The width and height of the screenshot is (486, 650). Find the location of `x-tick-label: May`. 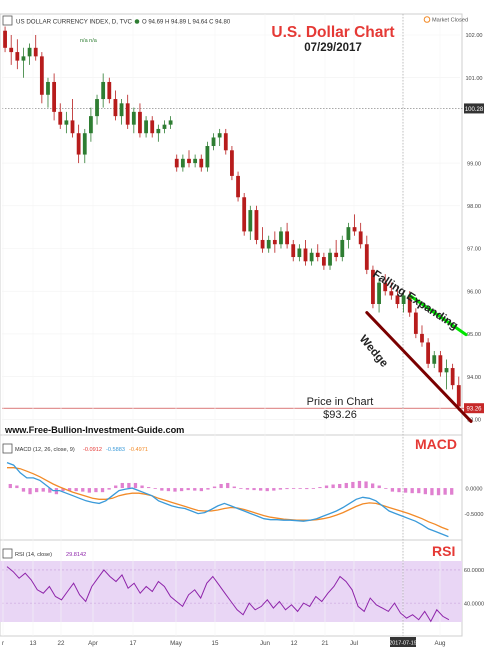

x-tick-label: May is located at coordinates (176, 643).